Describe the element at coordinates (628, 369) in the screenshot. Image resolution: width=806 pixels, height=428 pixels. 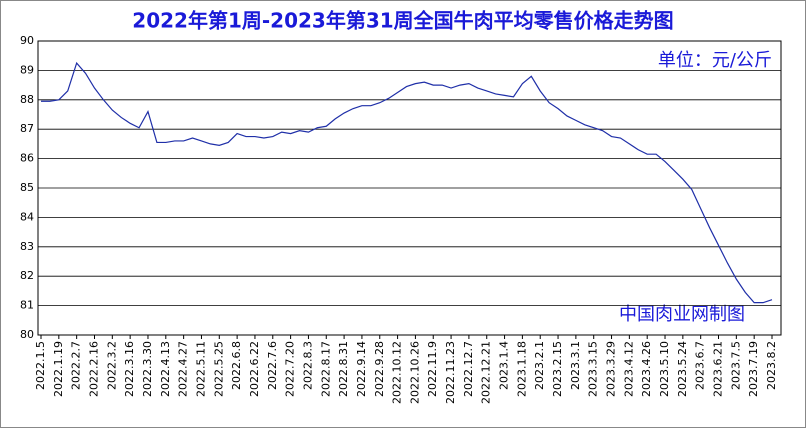
I see `x-tick-label: 2023.4.12` at that location.